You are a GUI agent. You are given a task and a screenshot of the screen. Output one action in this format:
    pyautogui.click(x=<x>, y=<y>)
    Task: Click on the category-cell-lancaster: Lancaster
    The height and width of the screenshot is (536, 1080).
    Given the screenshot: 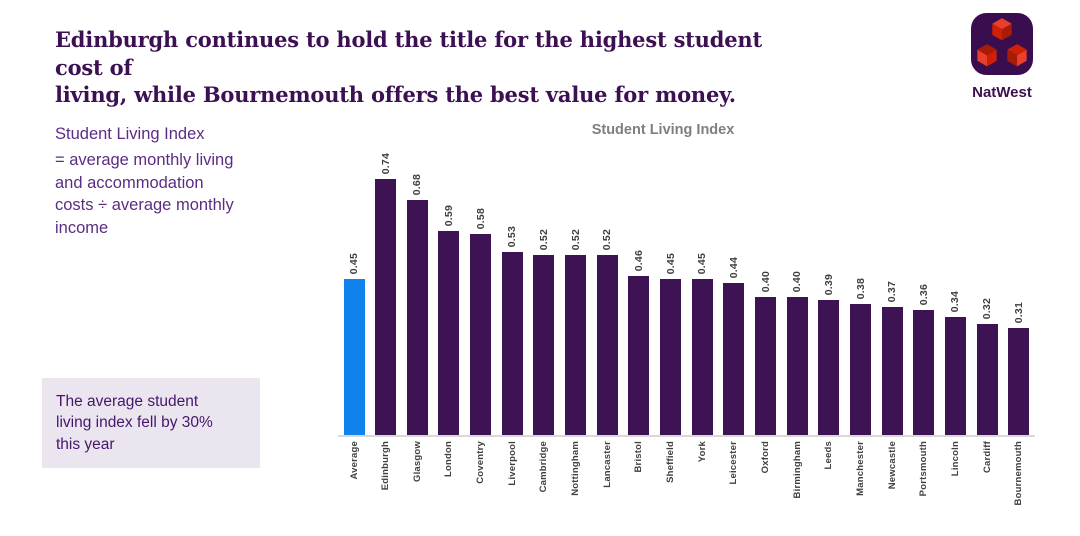 What is the action you would take?
    pyautogui.click(x=607, y=464)
    